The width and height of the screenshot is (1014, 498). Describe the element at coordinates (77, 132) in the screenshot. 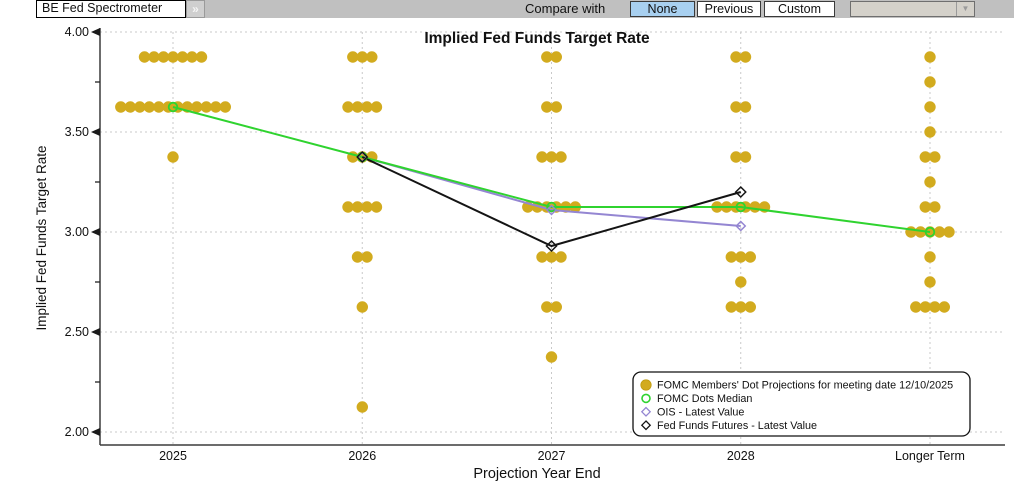

I see `y-tick-label: 3.50` at that location.